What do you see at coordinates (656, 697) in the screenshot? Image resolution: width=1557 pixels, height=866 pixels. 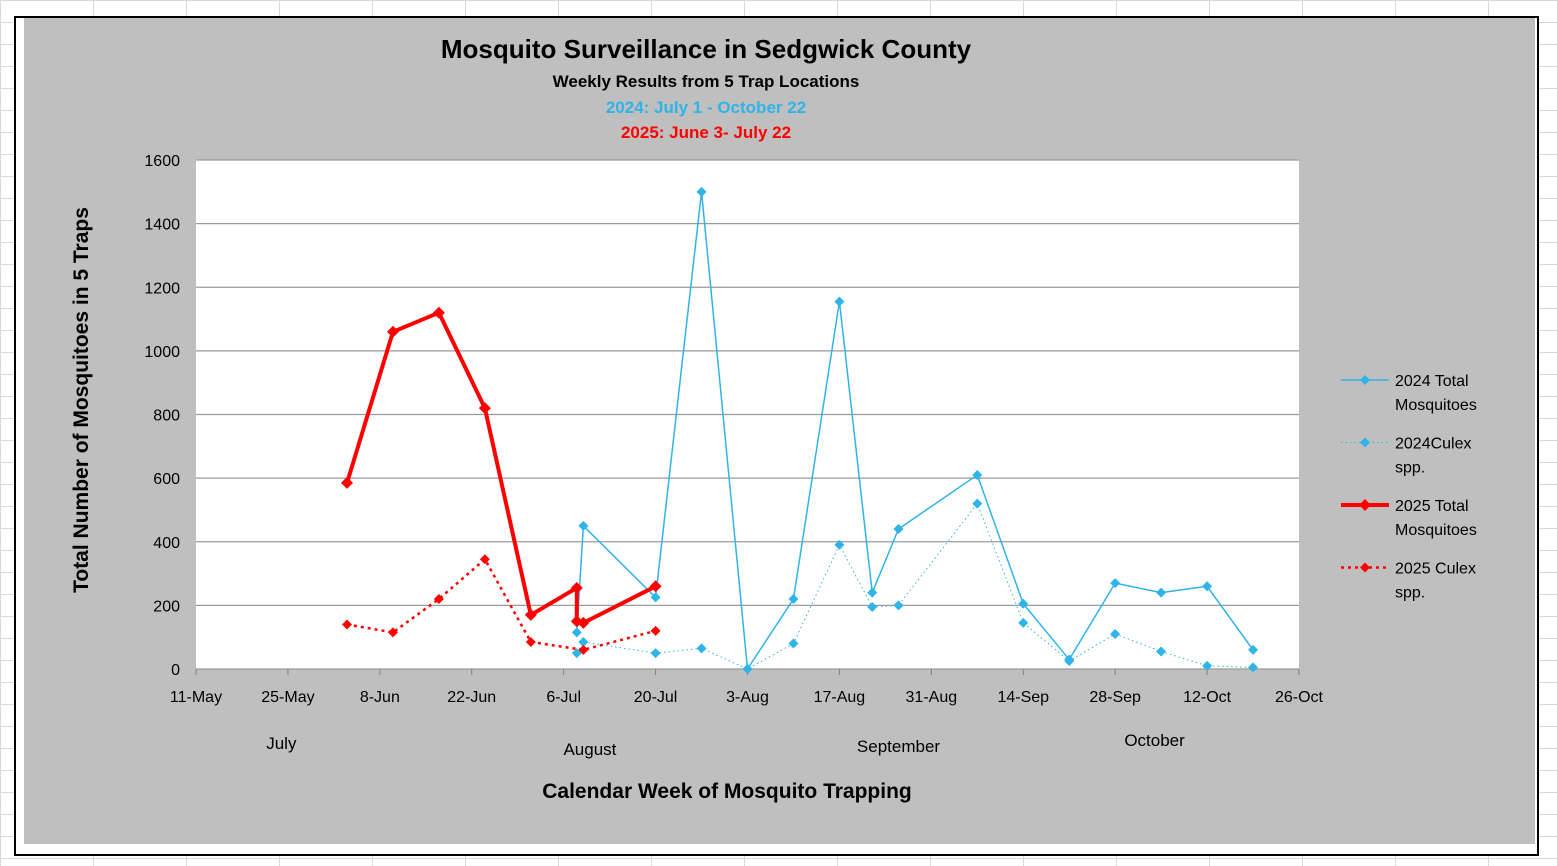 I see `x-tick-label: 20-Jul` at bounding box center [656, 697].